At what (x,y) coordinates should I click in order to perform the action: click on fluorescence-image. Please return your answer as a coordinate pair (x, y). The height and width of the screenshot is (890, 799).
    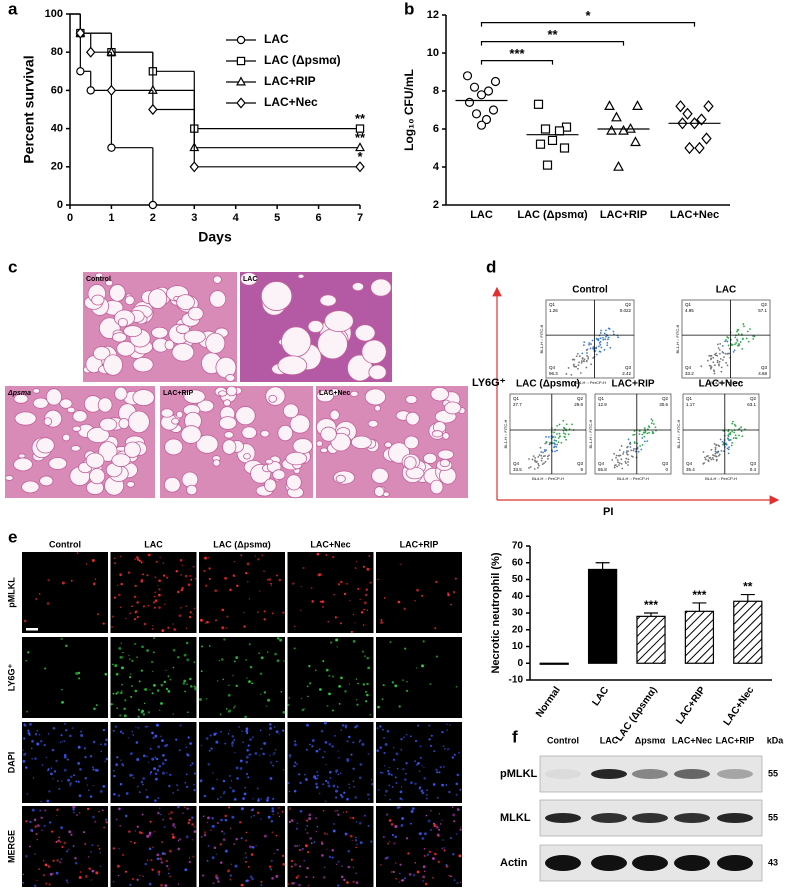
    Looking at the image, I should click on (65, 677).